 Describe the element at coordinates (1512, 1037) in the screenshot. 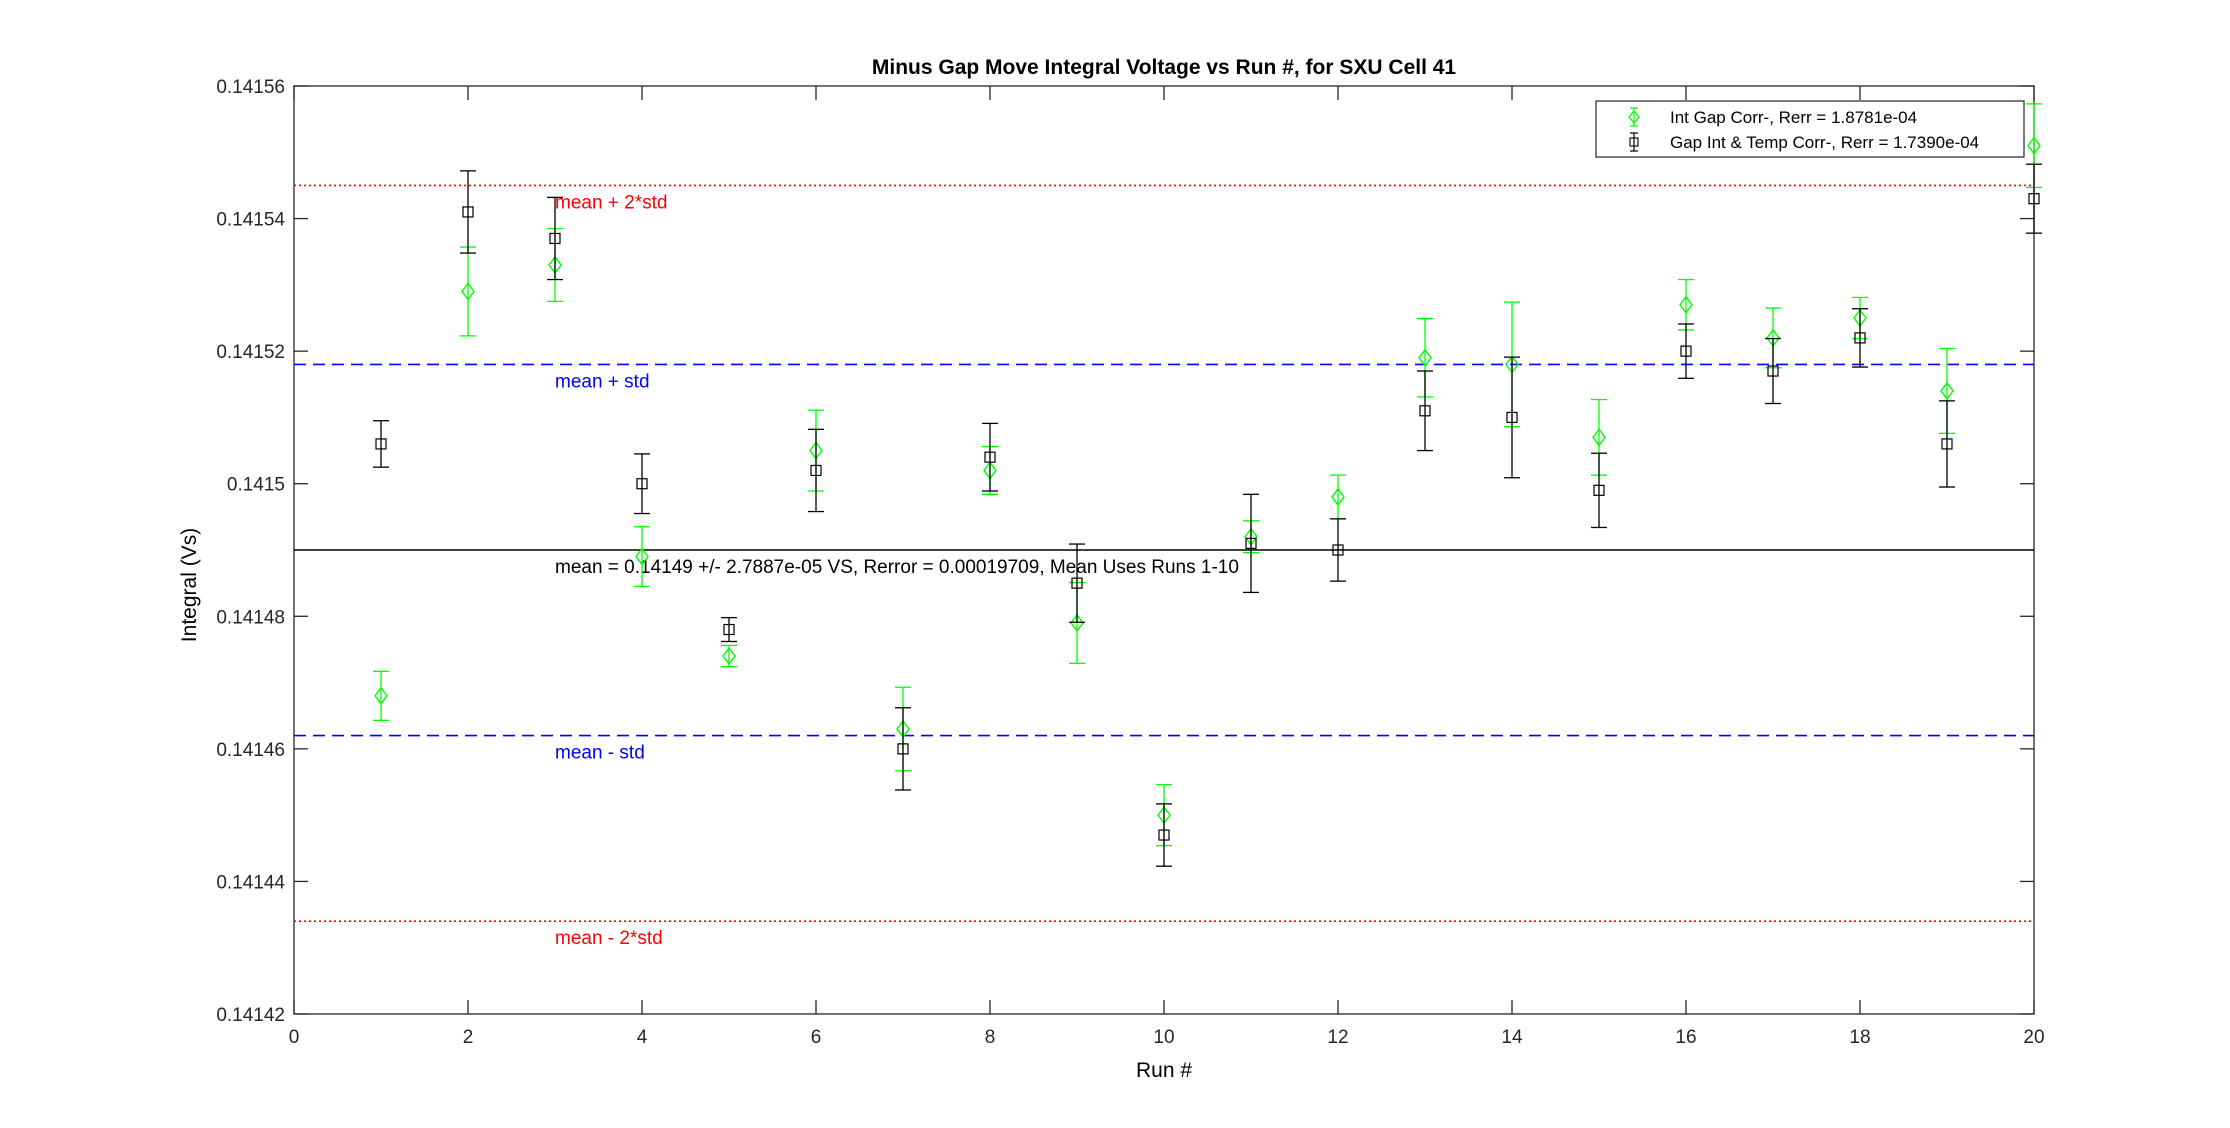

I see `x-tick-label: 14` at that location.